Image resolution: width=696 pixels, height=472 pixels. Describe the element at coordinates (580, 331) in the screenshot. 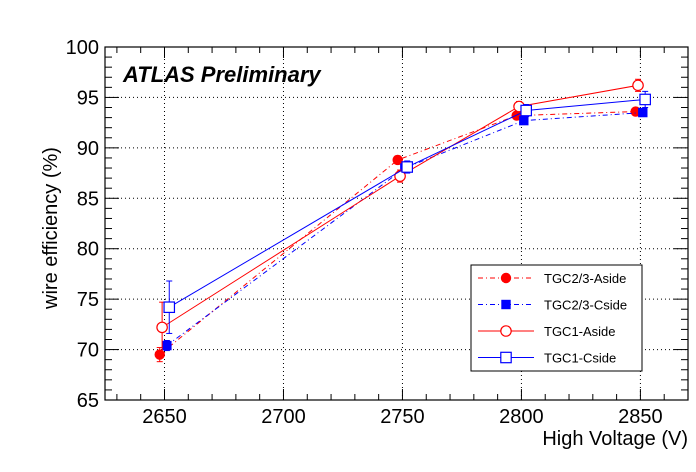

I see `legend-label: TGC1-Aside` at that location.